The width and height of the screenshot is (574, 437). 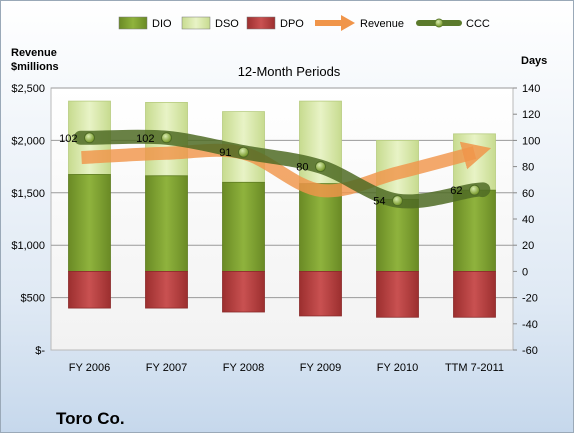 I want to click on legend-label: DIO, so click(x=162, y=24).